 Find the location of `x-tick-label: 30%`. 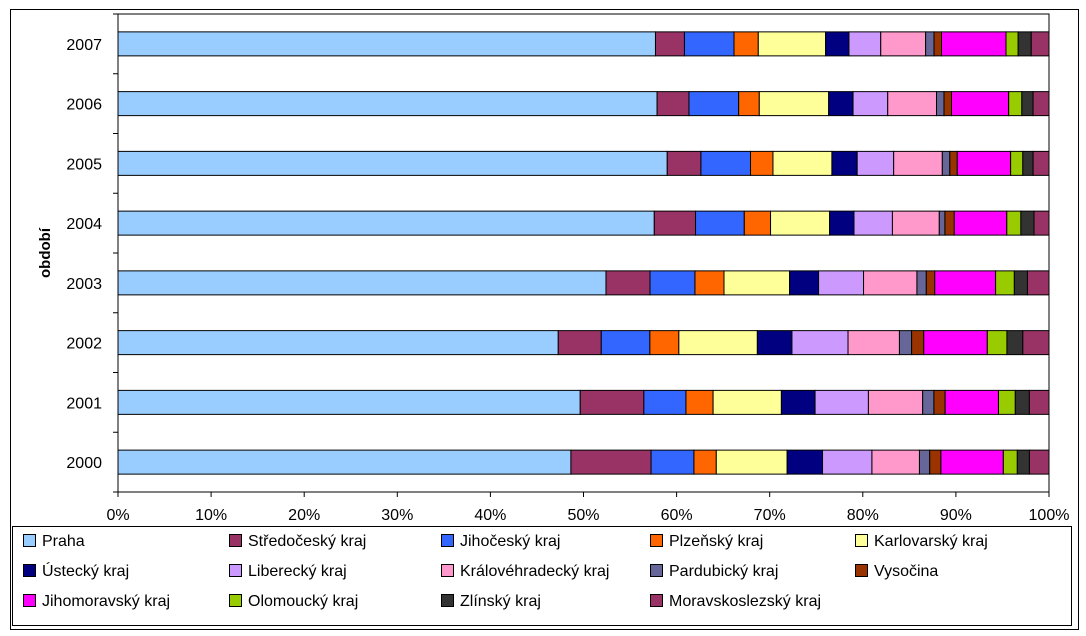

x-tick-label: 30% is located at coordinates (397, 515).